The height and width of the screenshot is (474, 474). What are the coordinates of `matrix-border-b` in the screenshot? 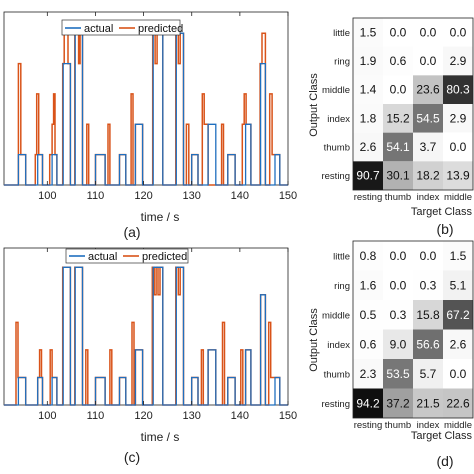 It's located at (413, 104).